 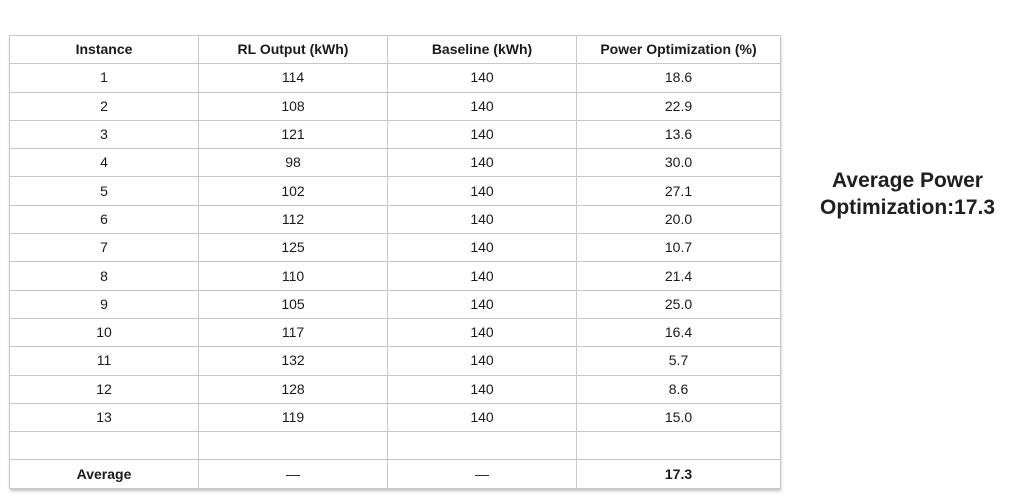 I want to click on cell-instance, so click(x=104, y=446).